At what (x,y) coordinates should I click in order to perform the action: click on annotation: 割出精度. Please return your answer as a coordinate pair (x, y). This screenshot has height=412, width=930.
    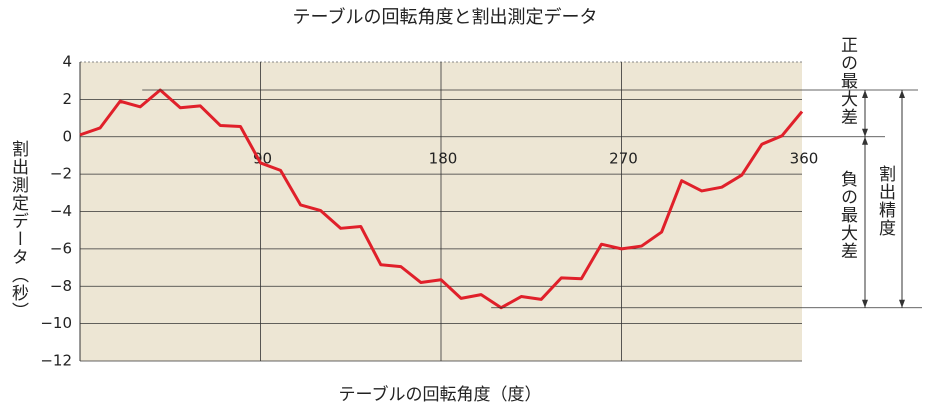
    Looking at the image, I should click on (885, 201).